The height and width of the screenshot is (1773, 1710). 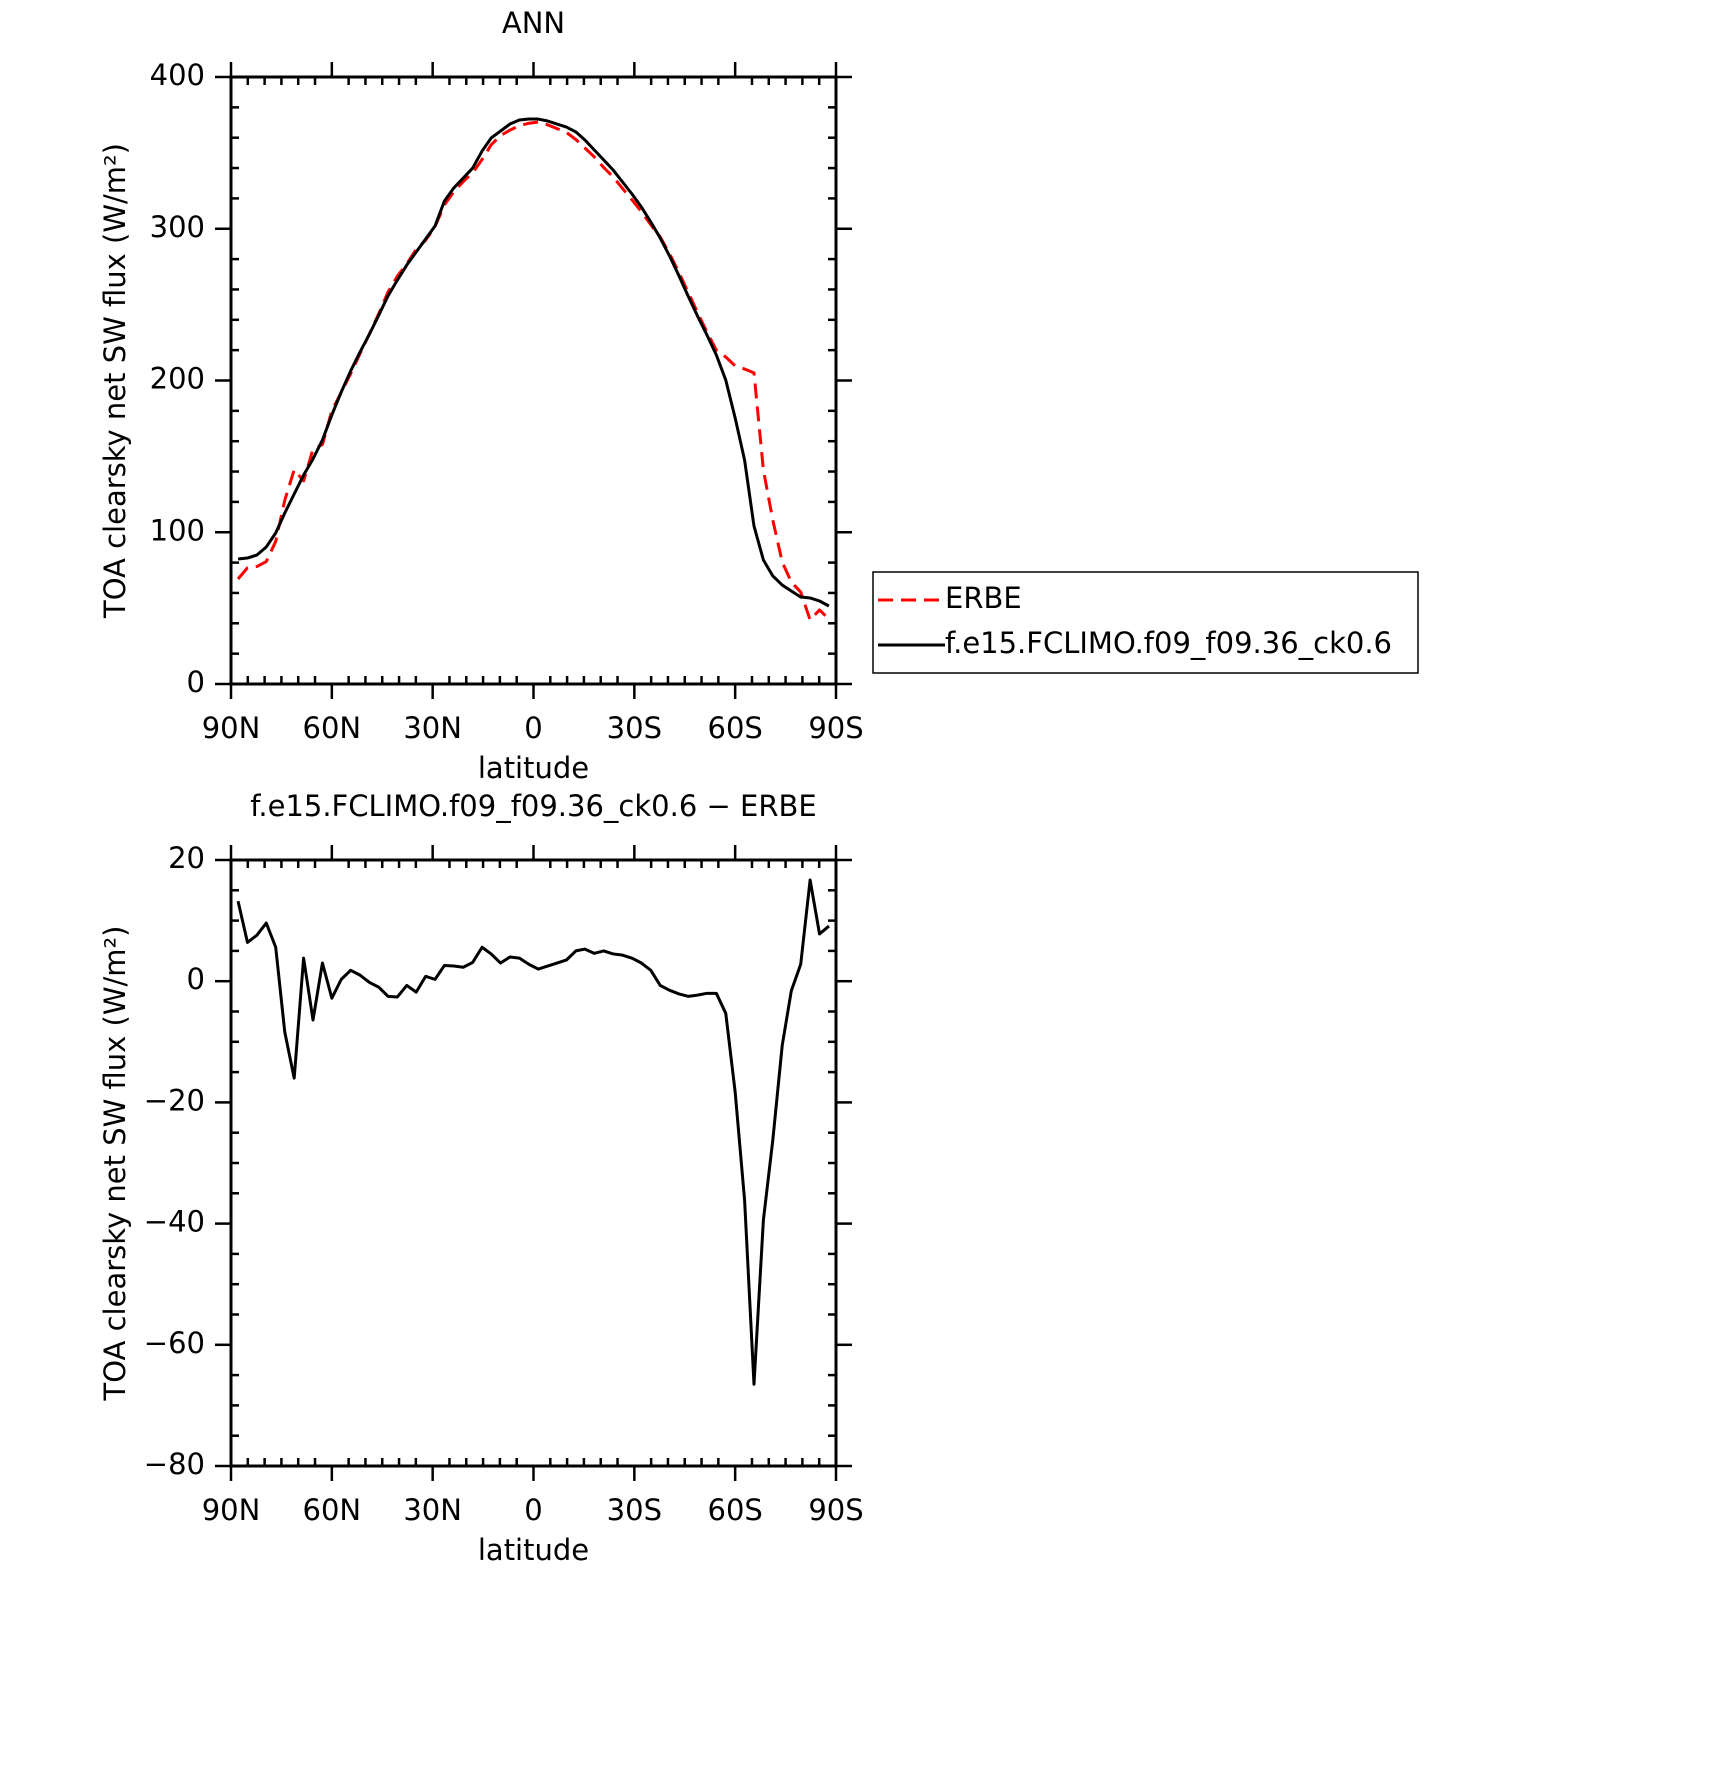 What do you see at coordinates (533, 23) in the screenshot?
I see `chart-title: ANN` at bounding box center [533, 23].